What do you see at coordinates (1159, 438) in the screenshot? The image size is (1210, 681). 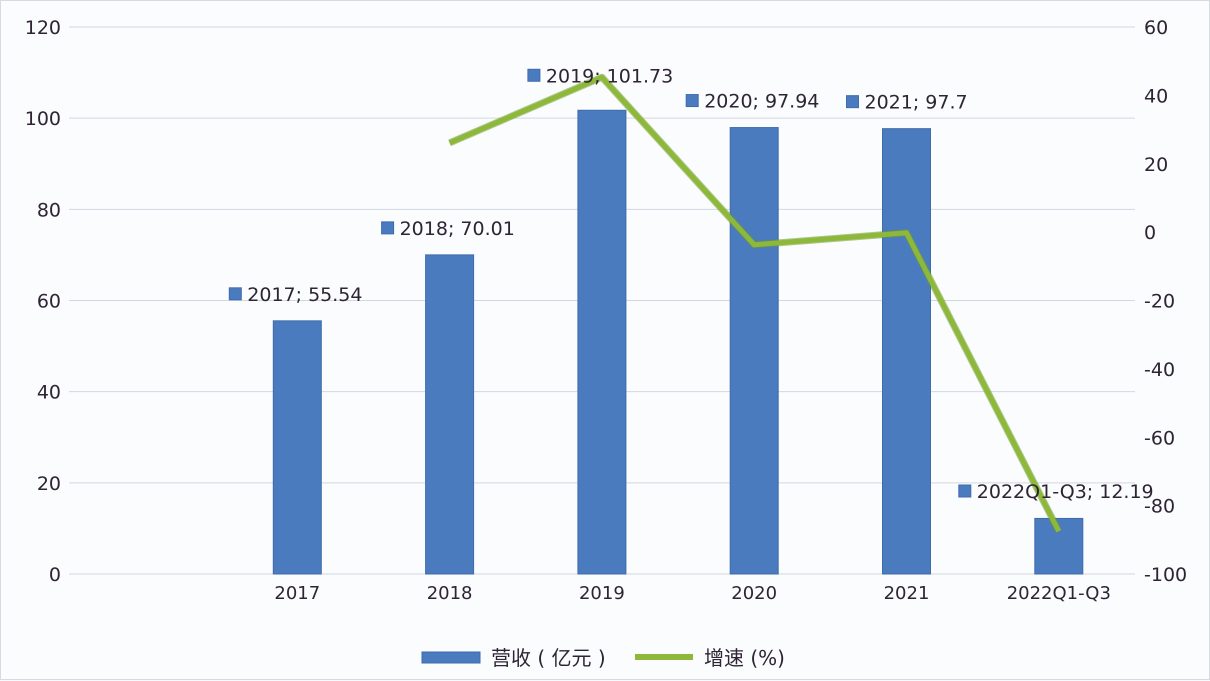 I see `right-axis-tick: -60` at bounding box center [1159, 438].